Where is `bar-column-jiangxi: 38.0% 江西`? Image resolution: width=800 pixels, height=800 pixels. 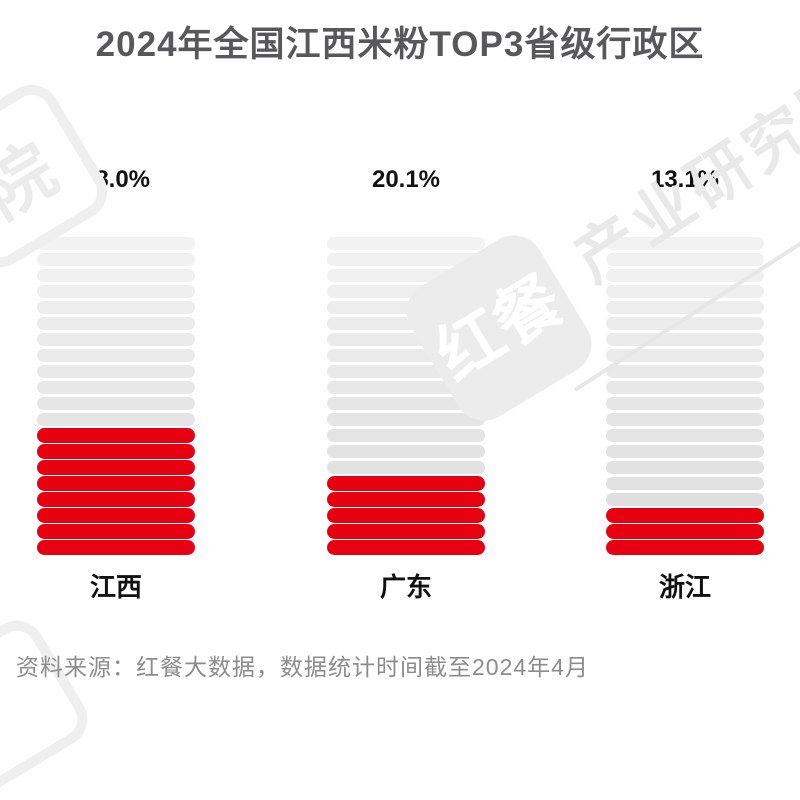 bar-column-jiangxi: 38.0% 江西 is located at coordinates (116, 384).